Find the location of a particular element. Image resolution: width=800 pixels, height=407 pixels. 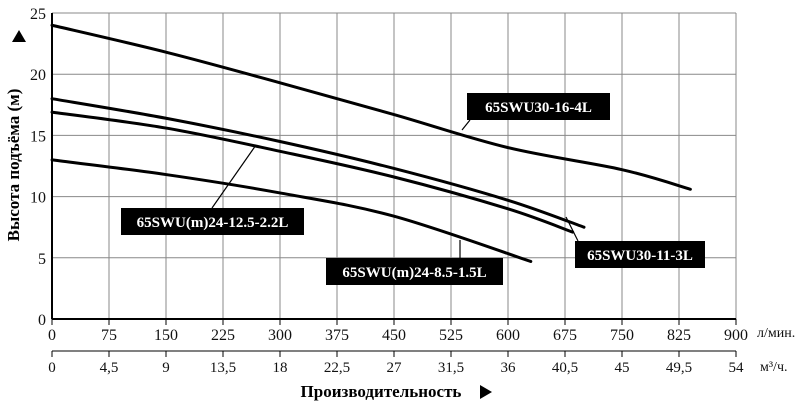

callout-label-65swu-m-24-8-5-1-5l: 65SWU(m)24-8.5-1.5L is located at coordinates (414, 273).